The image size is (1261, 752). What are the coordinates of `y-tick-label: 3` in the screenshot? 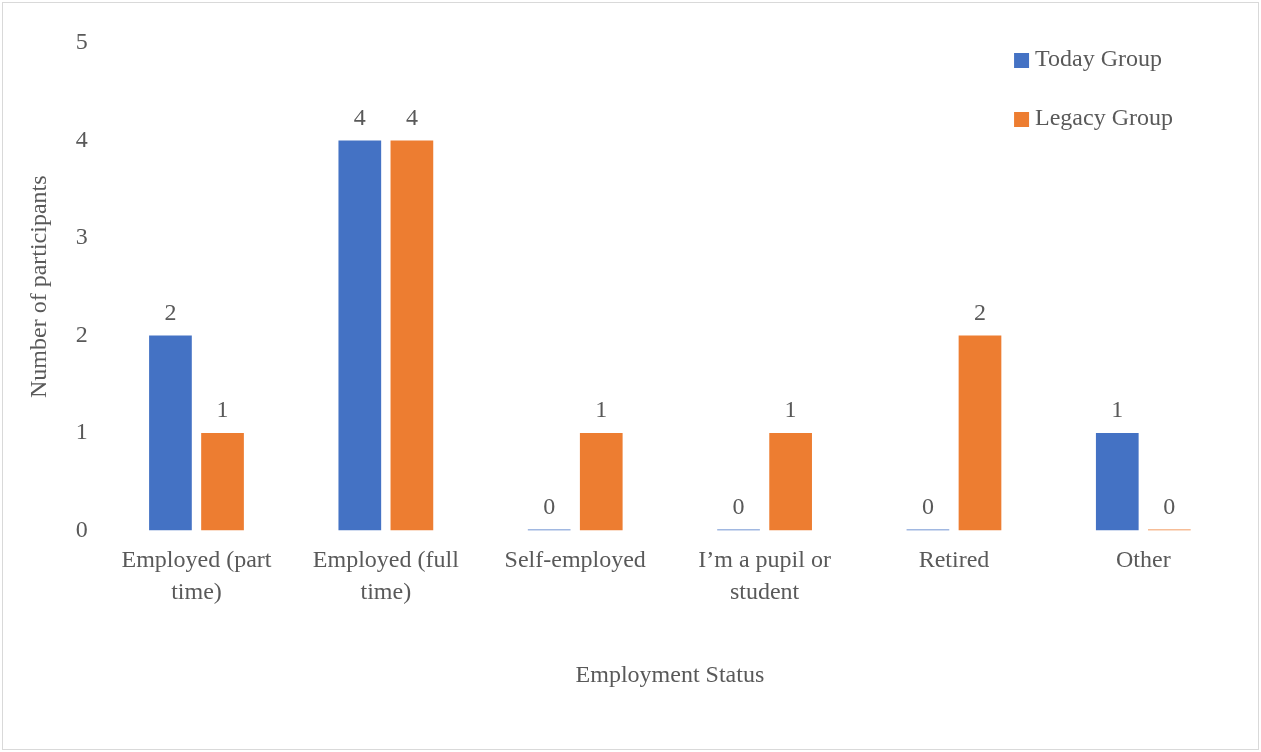 It's located at (81, 236).